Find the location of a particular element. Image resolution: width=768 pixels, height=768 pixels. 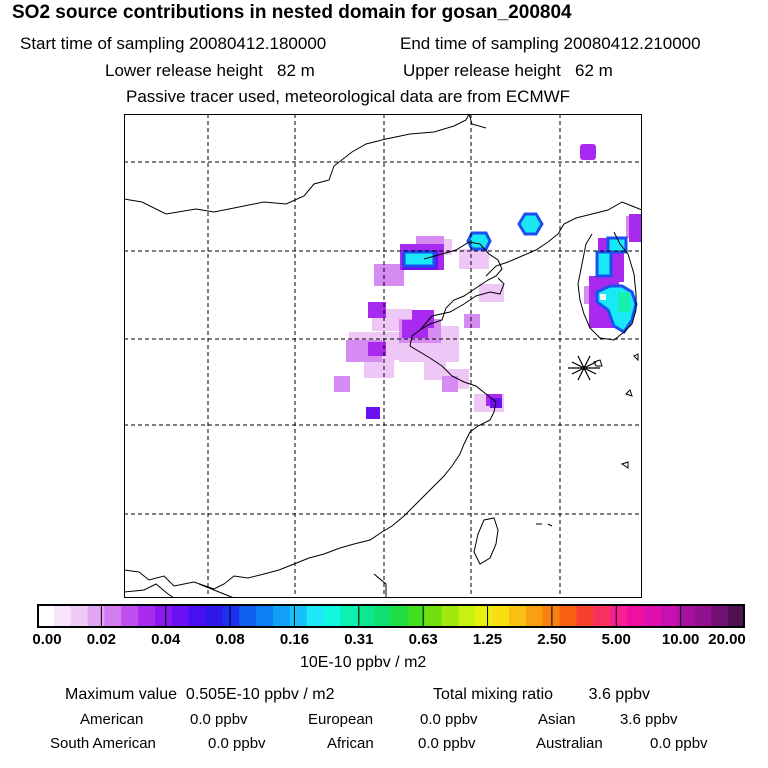

colorbar-tick-label: 5.00 is located at coordinates (616, 639).